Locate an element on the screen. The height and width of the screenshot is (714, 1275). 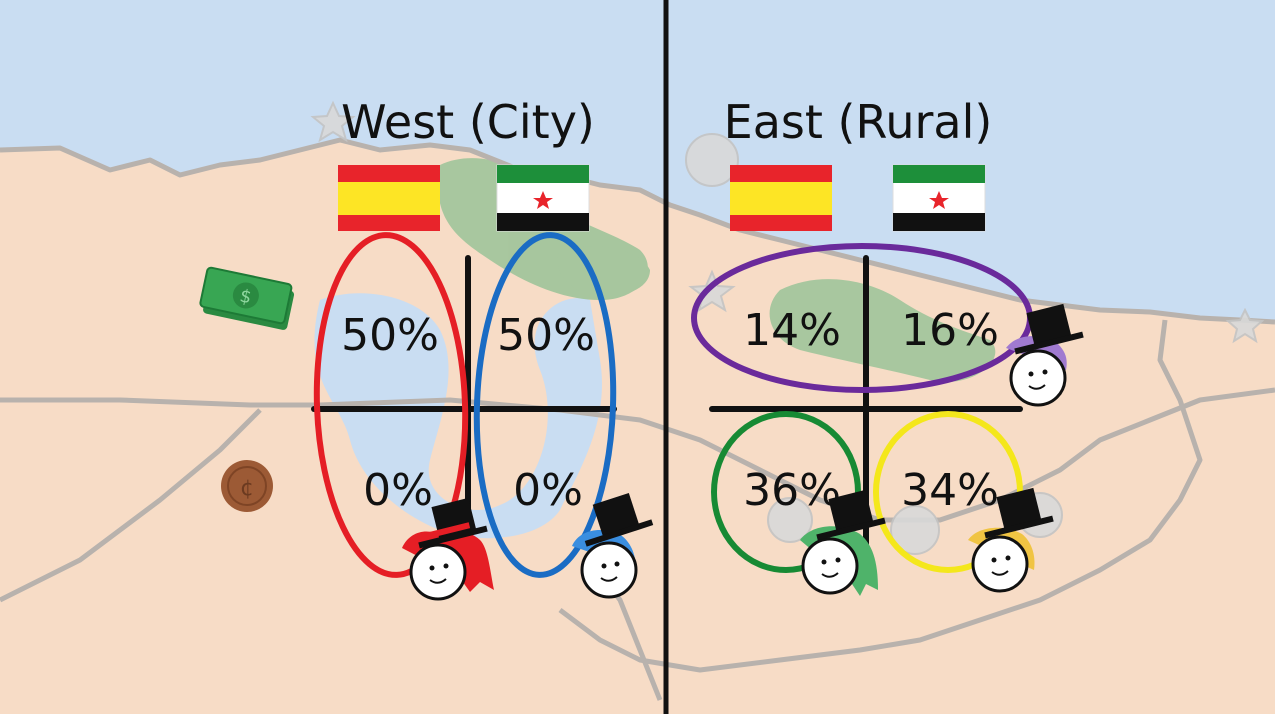
coin-icon: ¢ is located at coordinates (247, 486).